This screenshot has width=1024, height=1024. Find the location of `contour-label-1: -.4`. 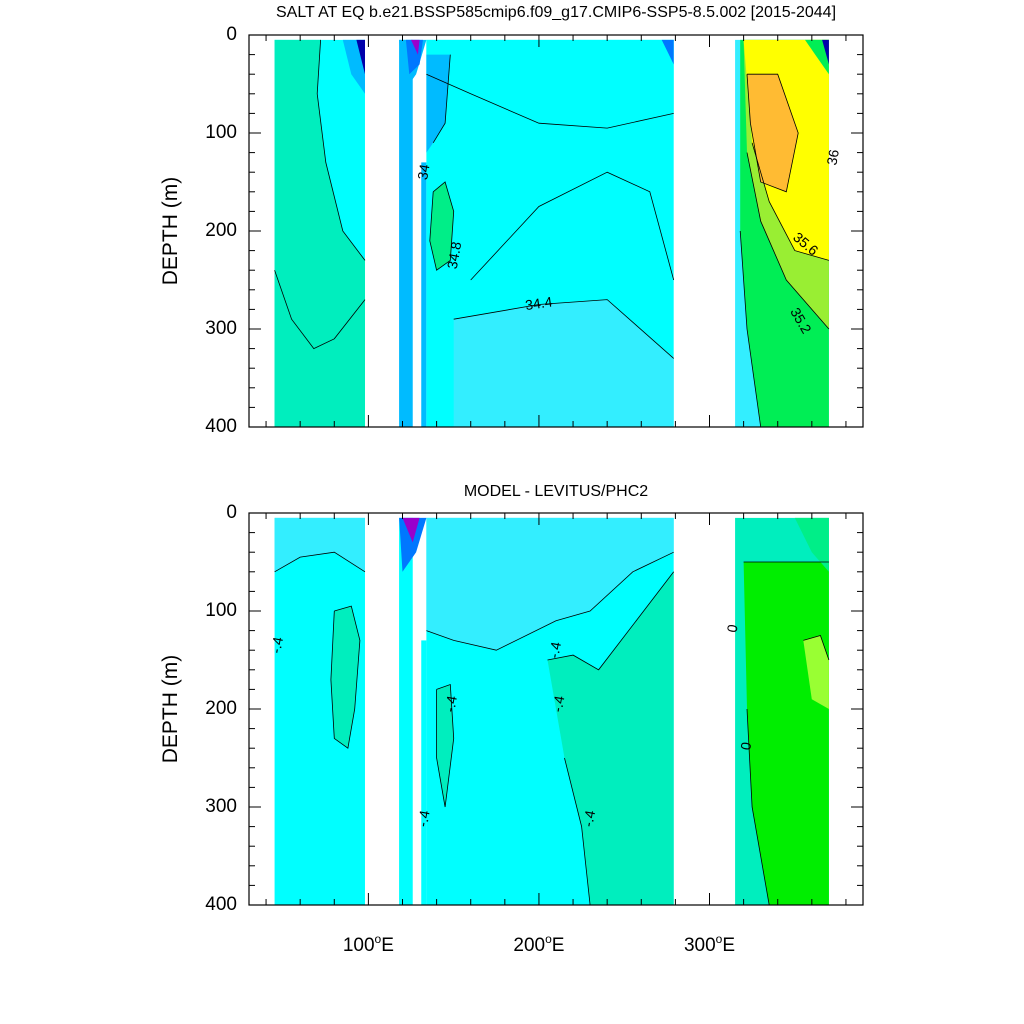

contour-label-1: -.4 is located at coordinates (554, 649).